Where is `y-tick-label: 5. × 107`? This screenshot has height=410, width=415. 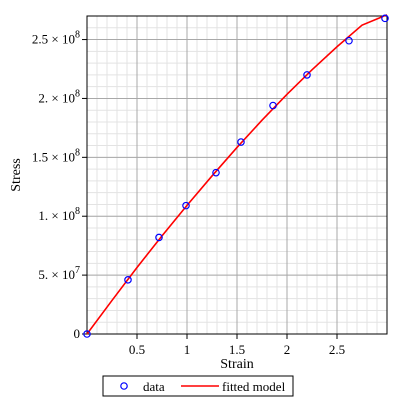 y-tick-label: 5. × 107 is located at coordinates (59, 273).